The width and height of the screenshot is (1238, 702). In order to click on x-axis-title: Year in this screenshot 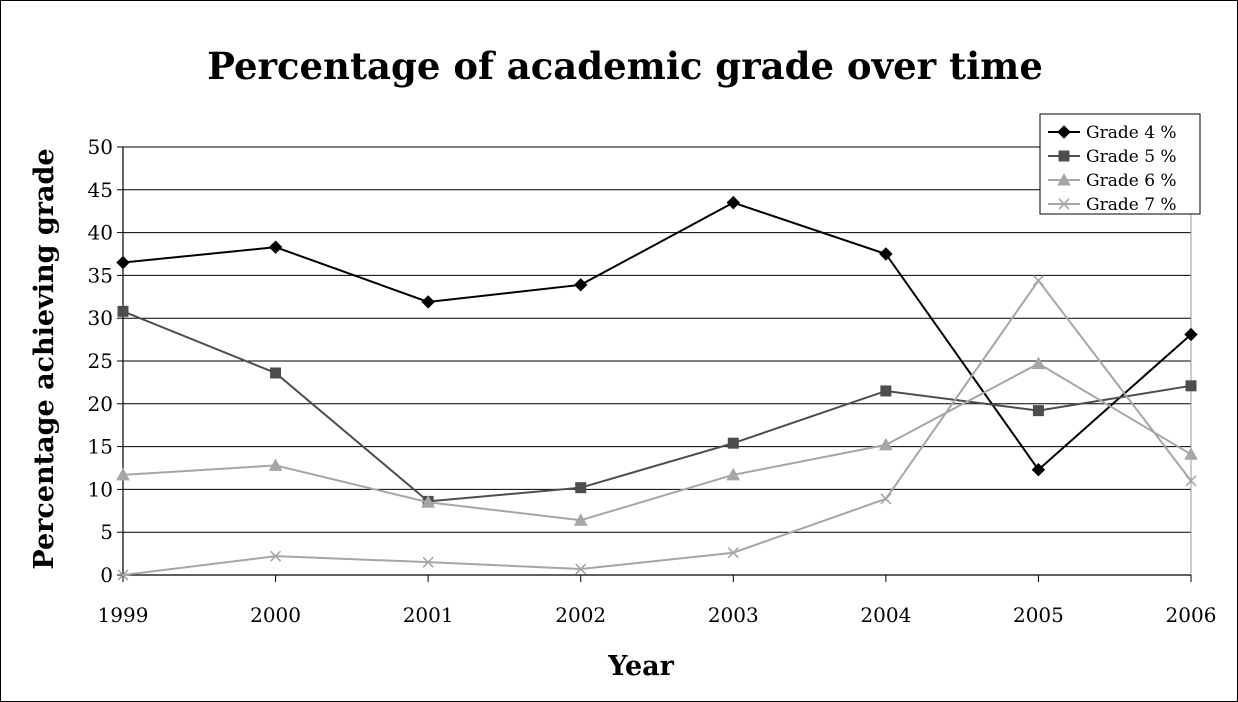, I will do `click(641, 666)`.